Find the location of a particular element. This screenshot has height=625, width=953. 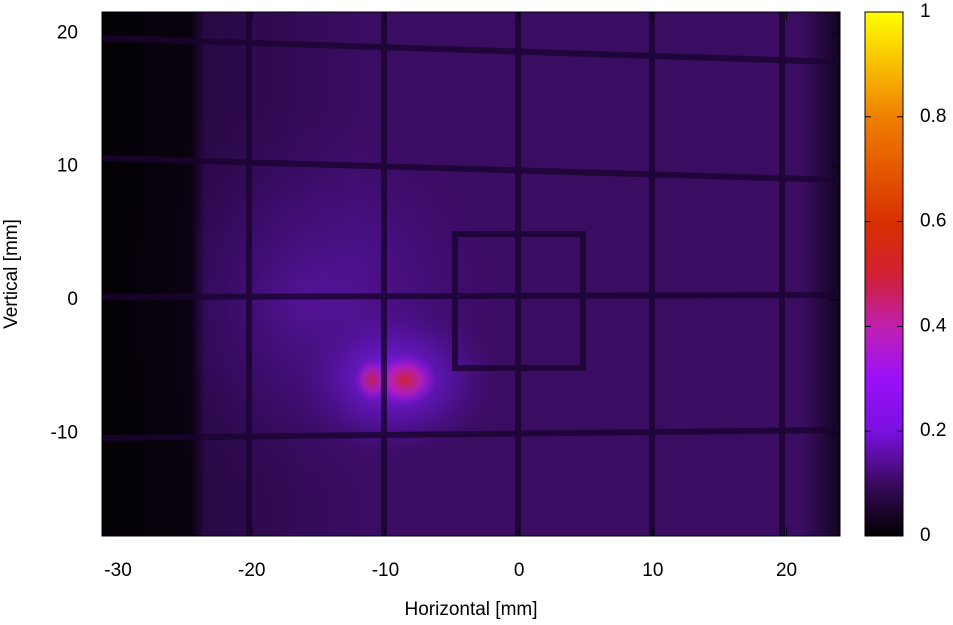

colorbar is located at coordinates (884, 274).